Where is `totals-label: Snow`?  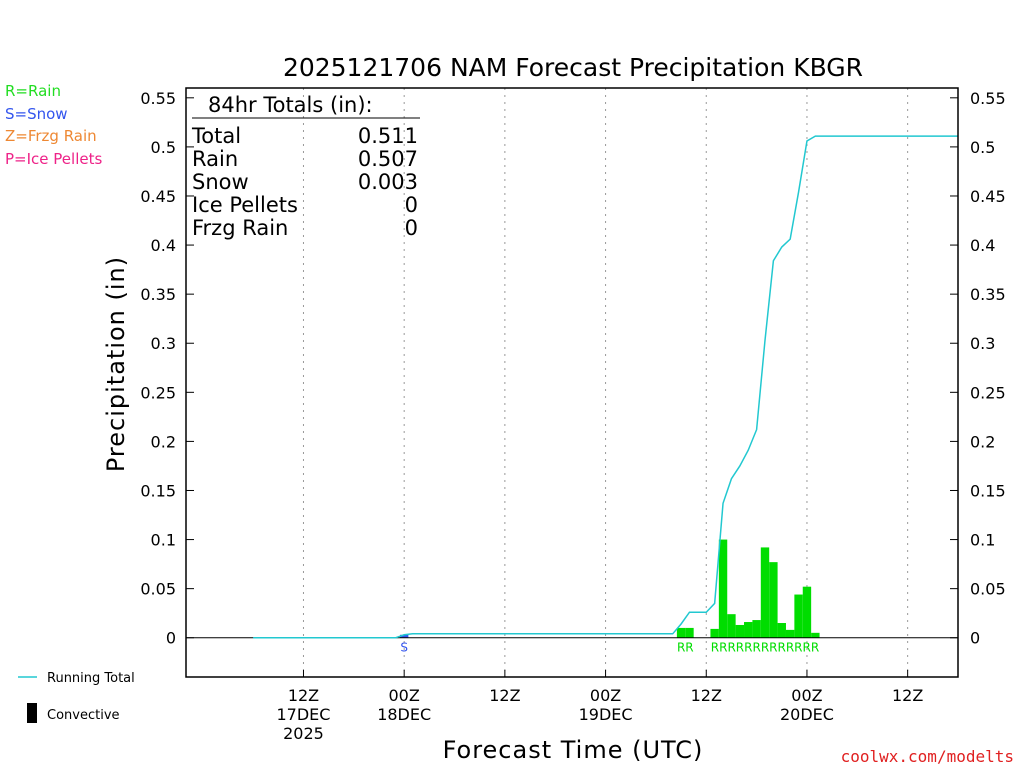 totals-label: Snow is located at coordinates (220, 182).